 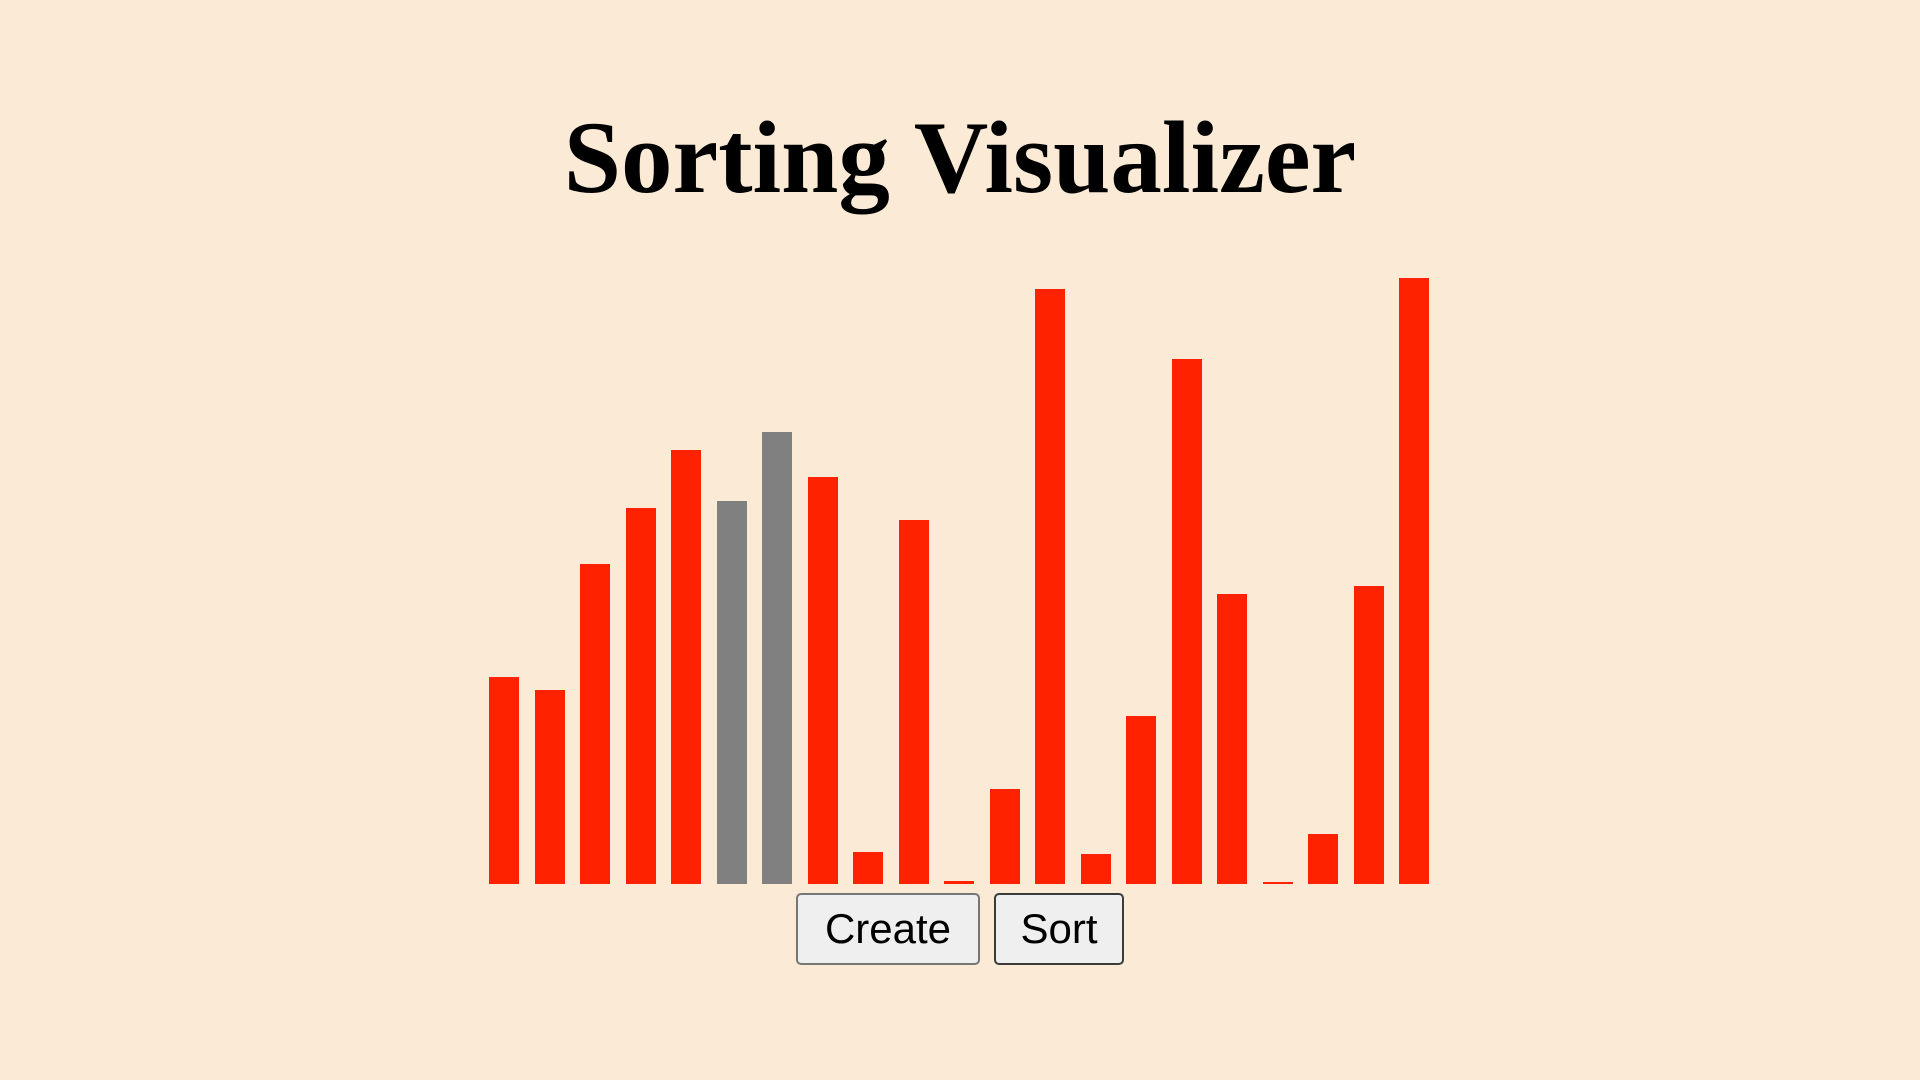 What do you see at coordinates (960, 158) in the screenshot?
I see `page-title: Sorting Visualizer` at bounding box center [960, 158].